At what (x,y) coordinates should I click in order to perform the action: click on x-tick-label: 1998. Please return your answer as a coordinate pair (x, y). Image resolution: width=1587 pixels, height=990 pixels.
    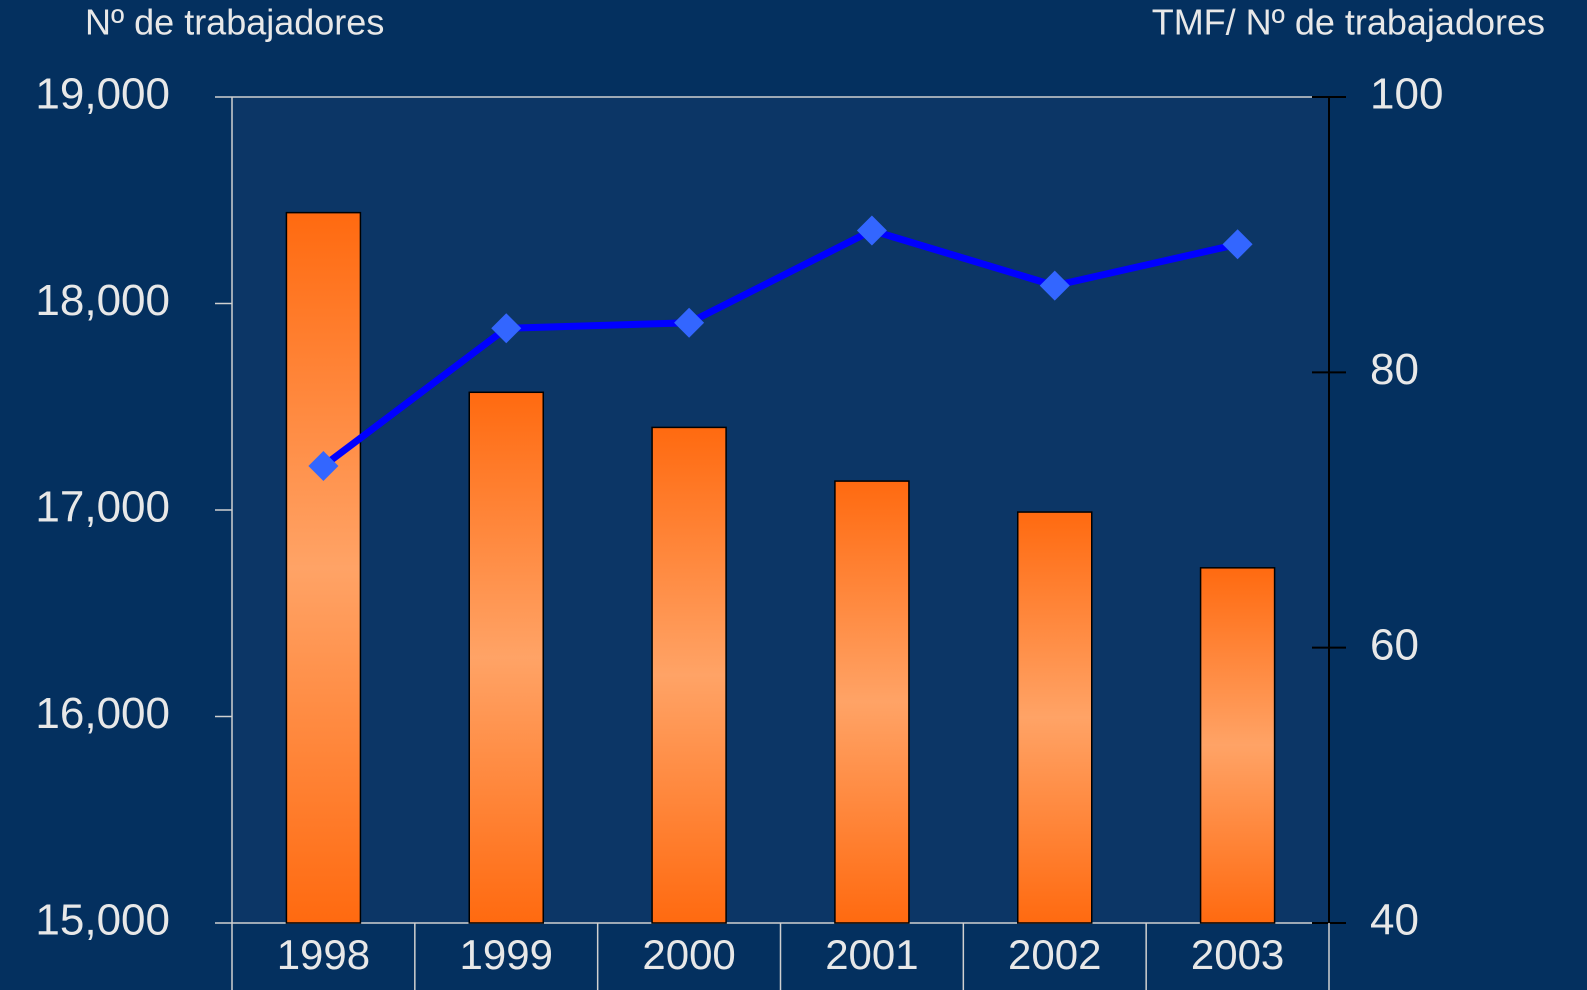
    Looking at the image, I should click on (323, 954).